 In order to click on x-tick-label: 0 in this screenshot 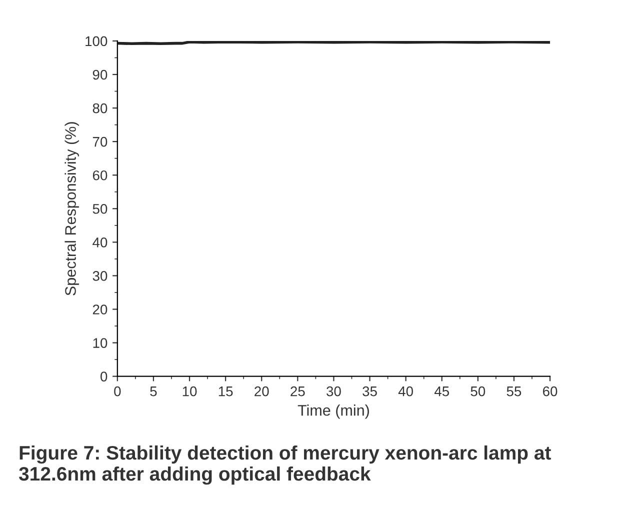, I will do `click(117, 391)`.